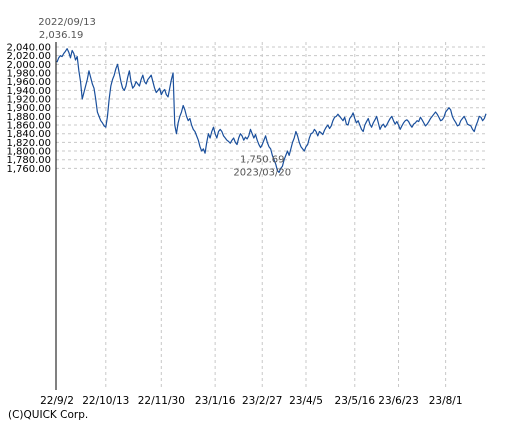 Image resolution: width=518 pixels, height=430 pixels. I want to click on high-date-label: 2022/09/13, so click(67, 22).